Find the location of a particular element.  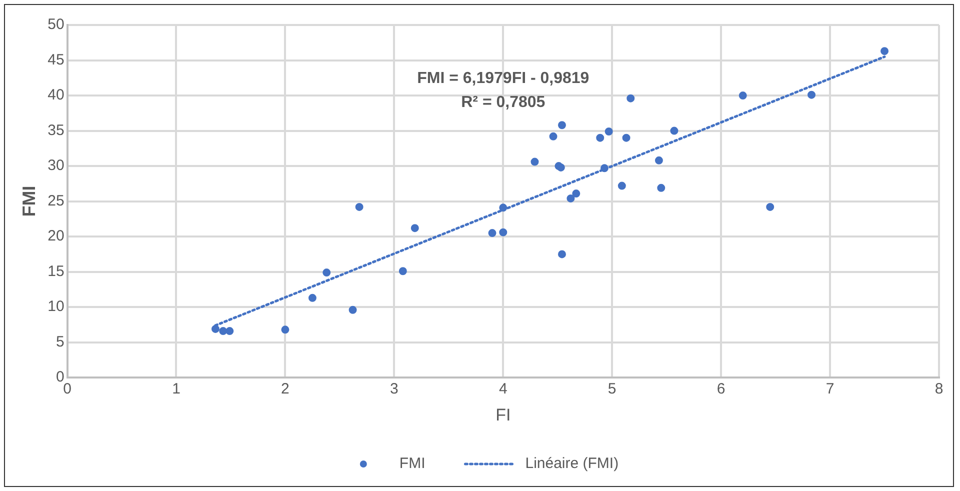

legend-label: Linéaire (FMI) is located at coordinates (572, 463).